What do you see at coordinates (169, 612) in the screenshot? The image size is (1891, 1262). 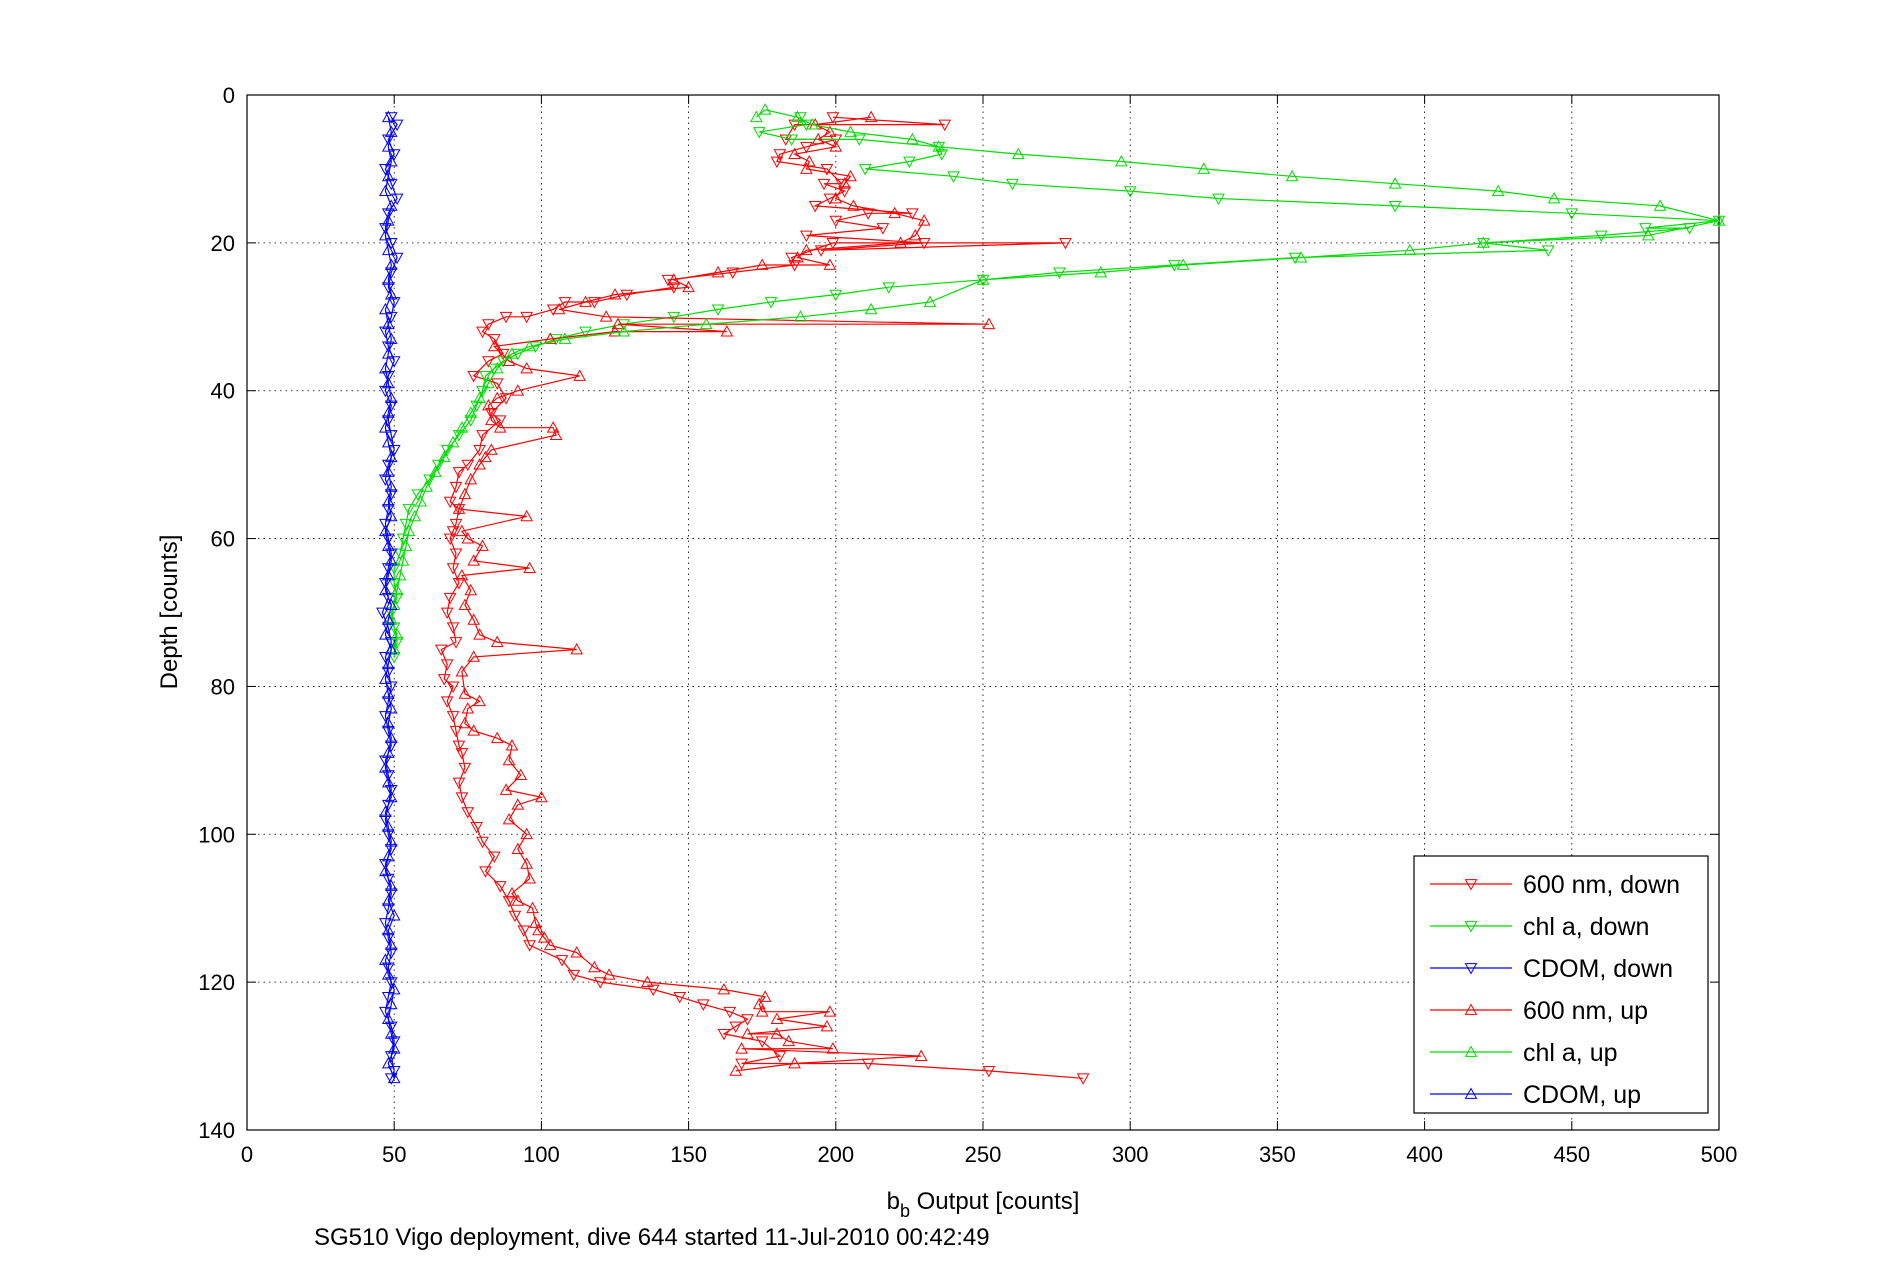 I see `y-axis-label: Depth [counts]` at bounding box center [169, 612].